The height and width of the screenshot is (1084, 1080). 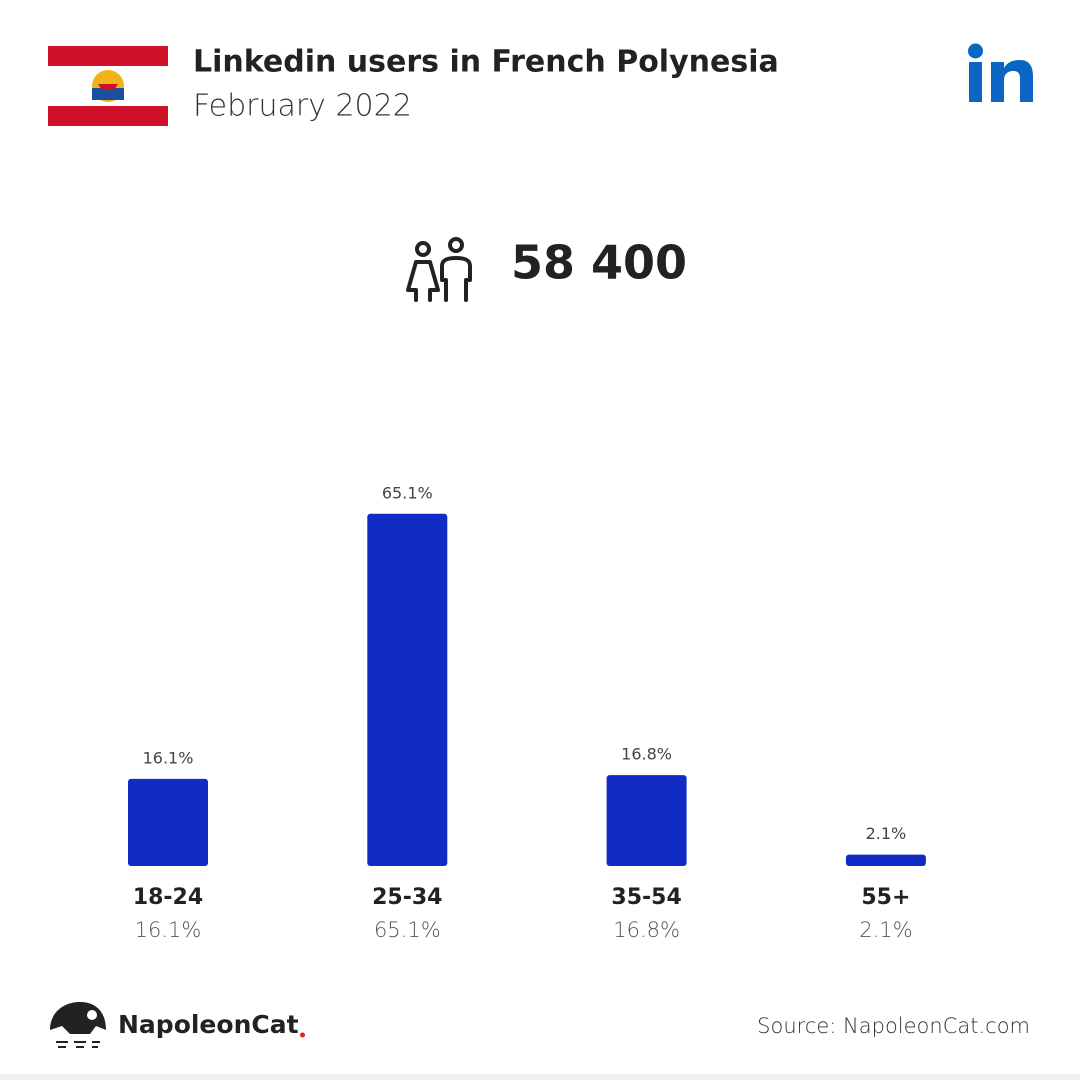 I want to click on brand-name: NapoleonCat, so click(x=208, y=1024).